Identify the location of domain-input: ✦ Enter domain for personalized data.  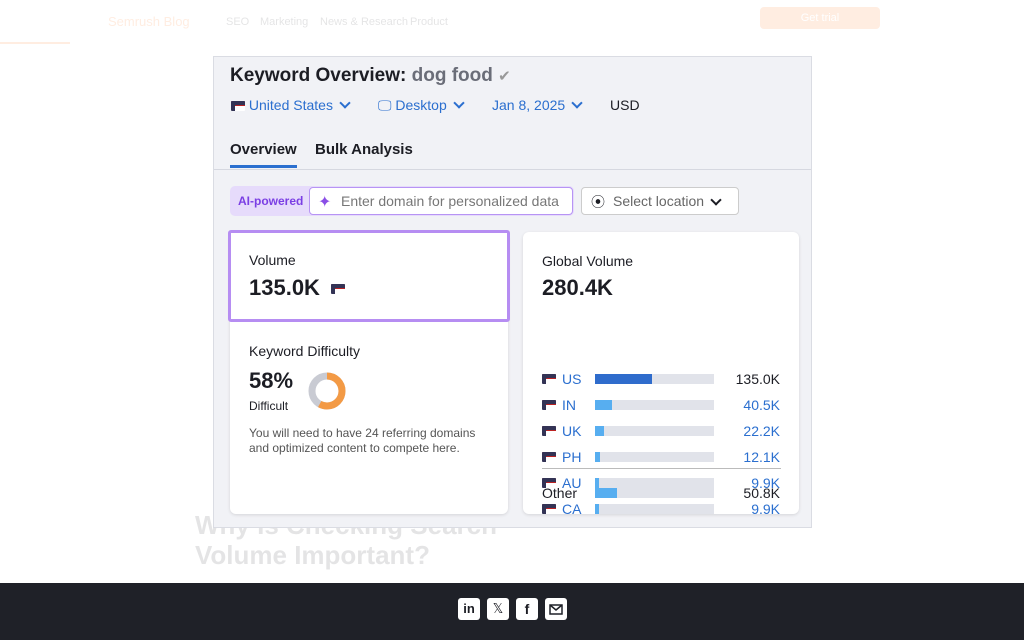
(441, 201).